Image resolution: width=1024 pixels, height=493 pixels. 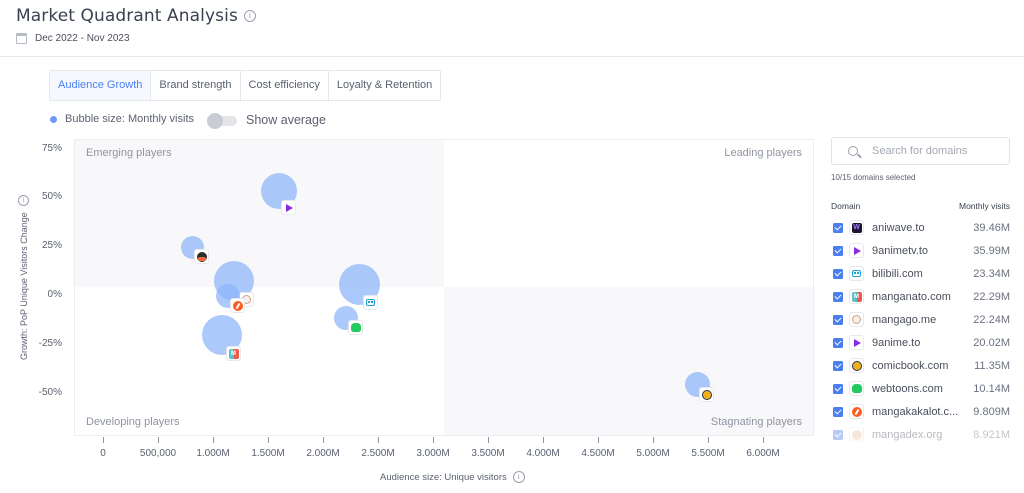 I want to click on x-axis-title: Audience size: Unique visitors i, so click(x=452, y=477).